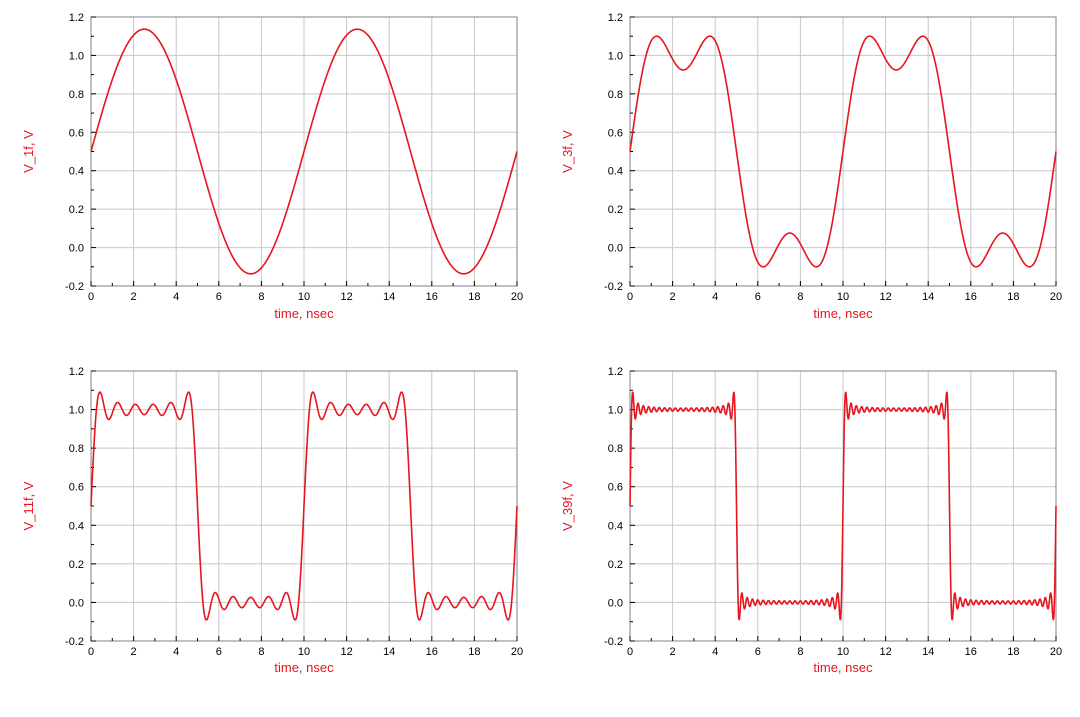  I want to click on y-axis-label: V_1f, V, so click(28, 151).